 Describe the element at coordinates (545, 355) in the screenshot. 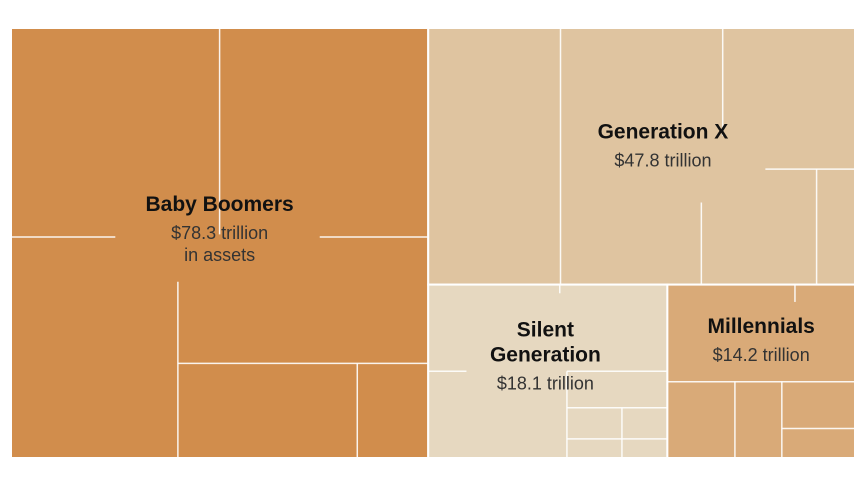

I see `generation-name: Generation` at that location.